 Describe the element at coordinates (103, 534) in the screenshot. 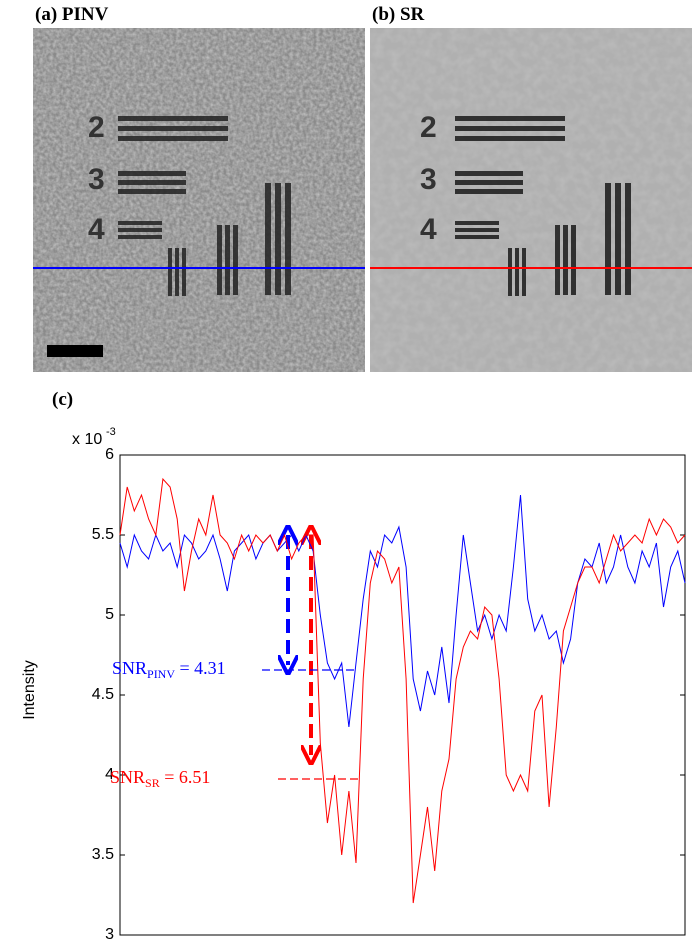

I see `y-tick-label: 5.5` at that location.